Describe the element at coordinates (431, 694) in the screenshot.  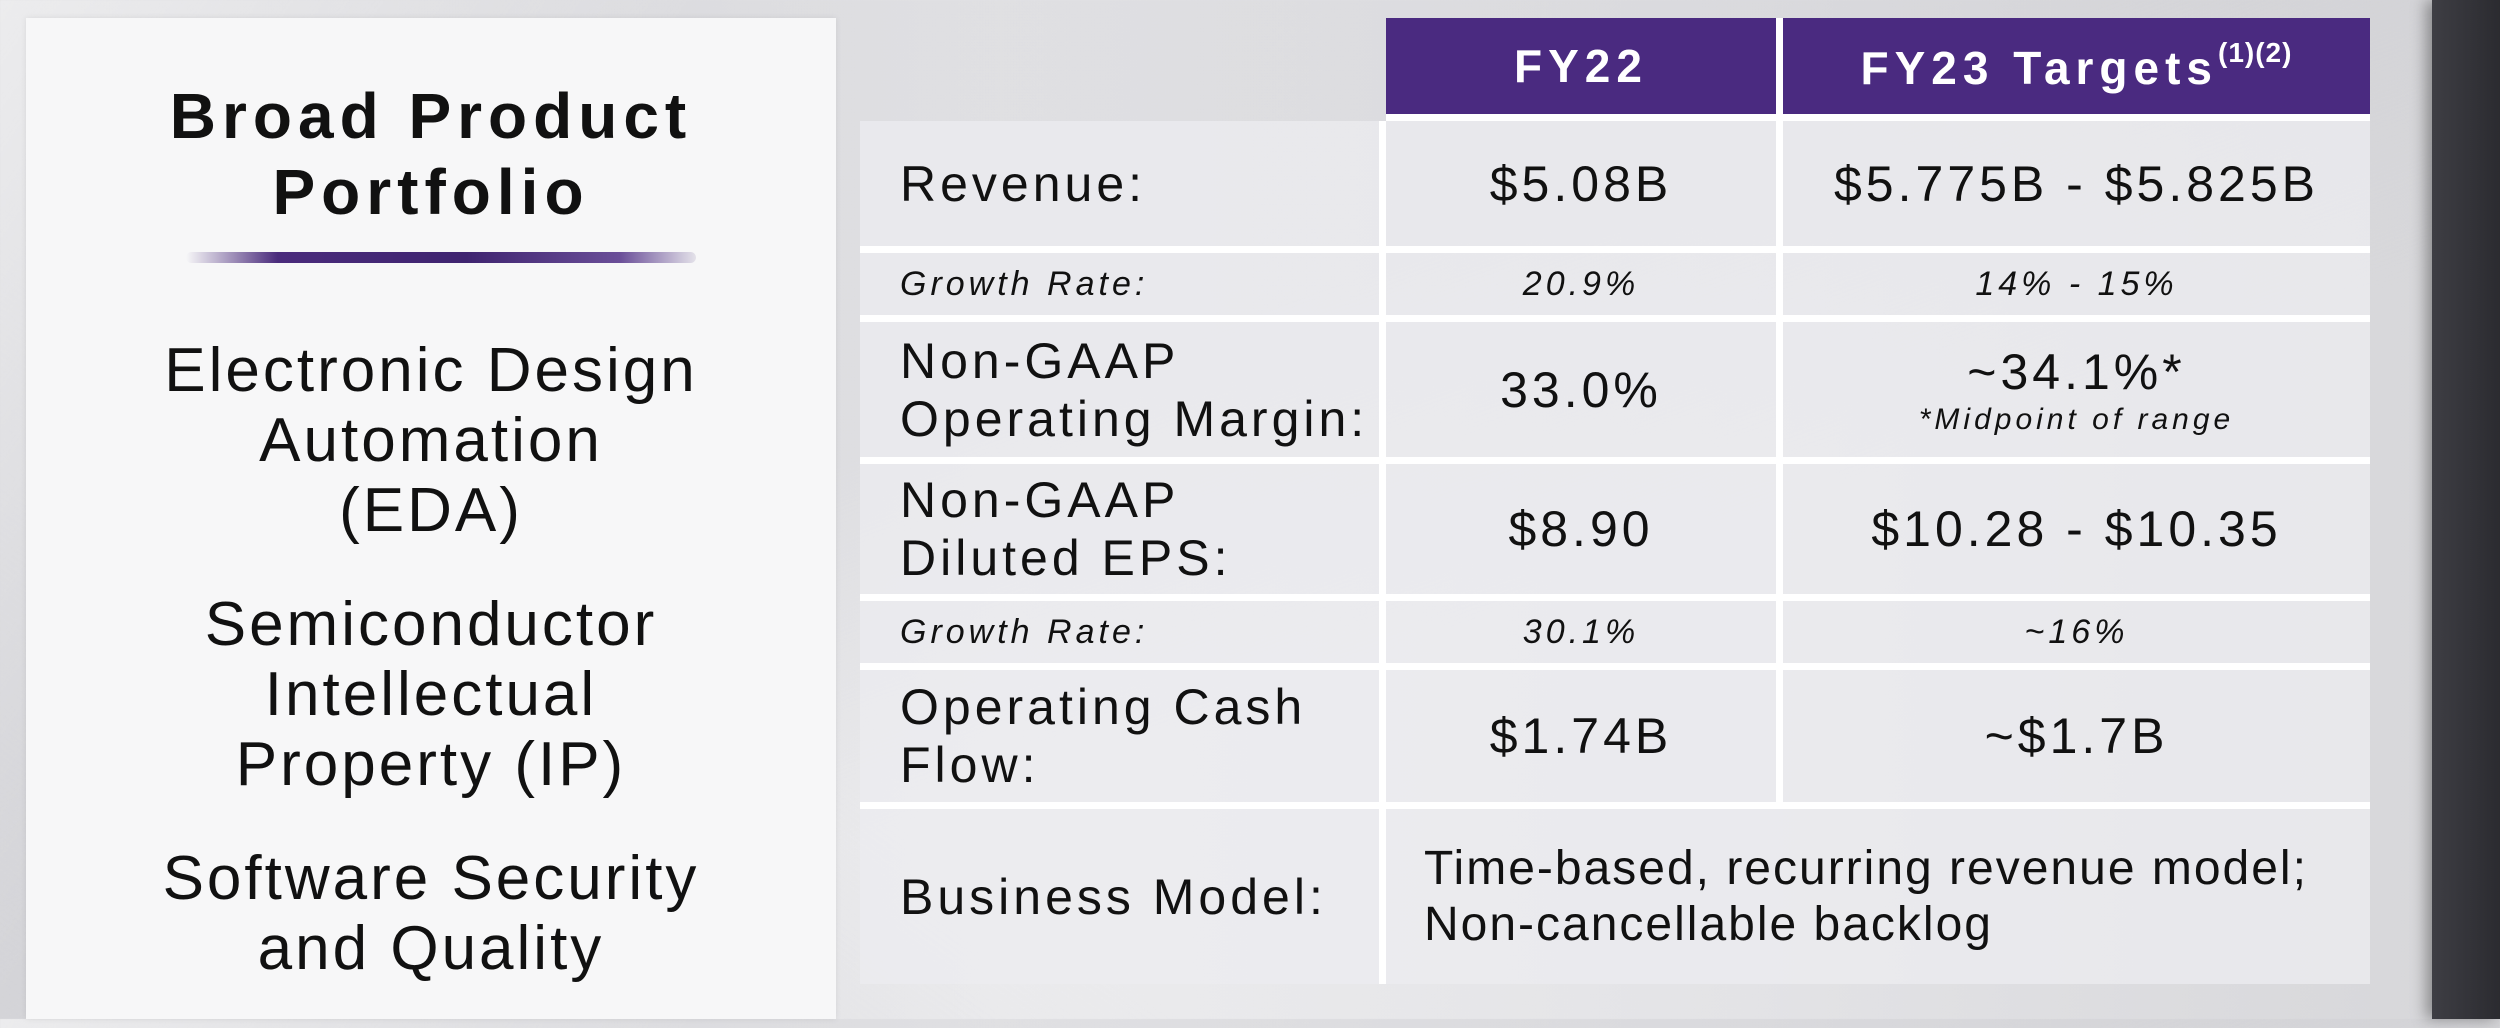
I see `portfolio-item-ip: Semiconductor Intellectual Property (IP)` at that location.